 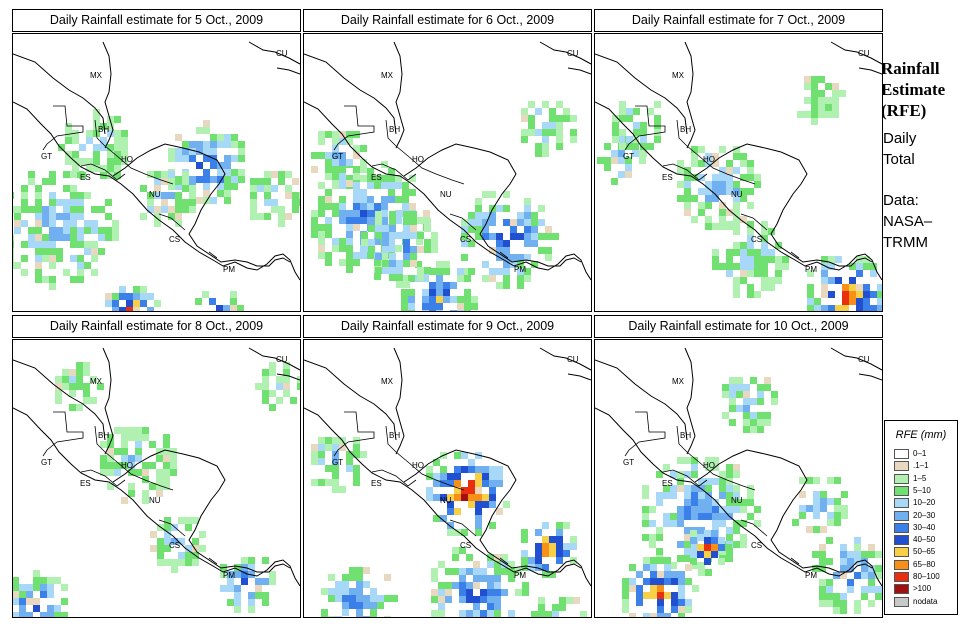 What do you see at coordinates (920, 478) in the screenshot?
I see `legend-label: 1–5` at bounding box center [920, 478].